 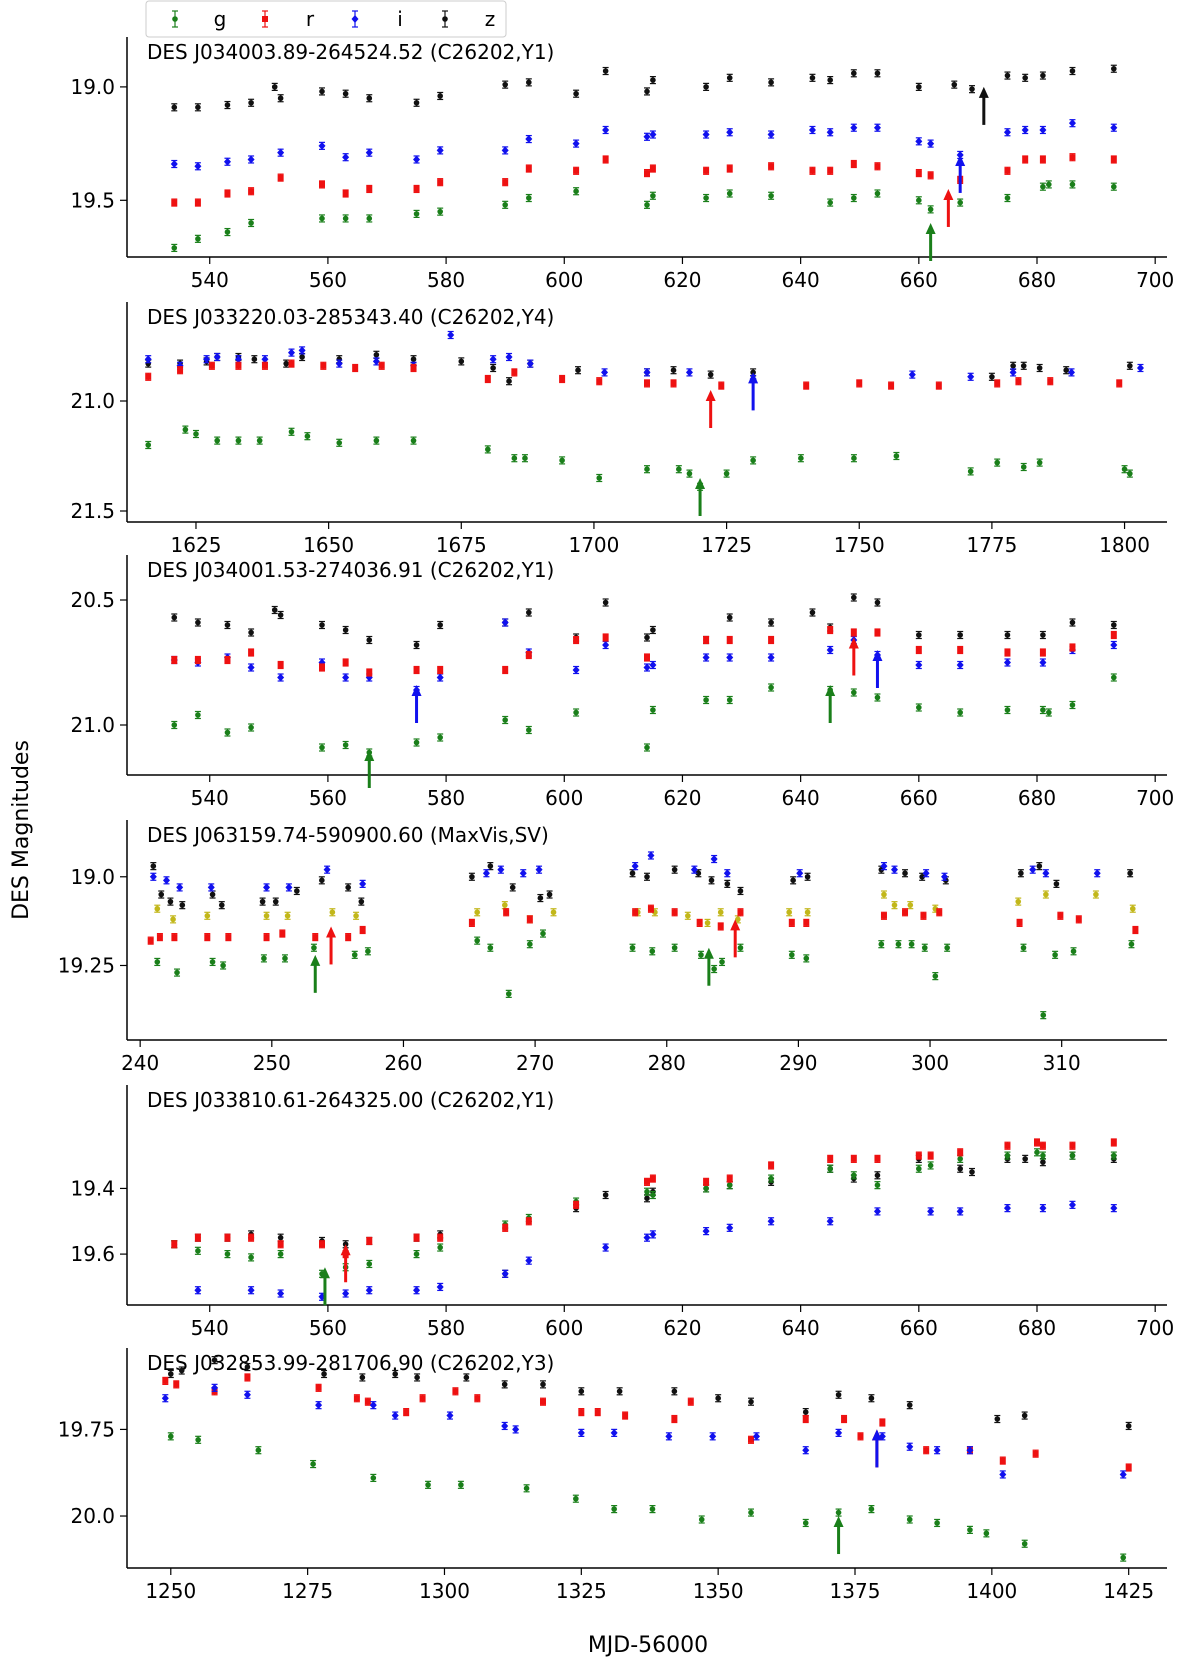 What do you see at coordinates (991, 545) in the screenshot?
I see `x-tick-label: 1775` at bounding box center [991, 545].